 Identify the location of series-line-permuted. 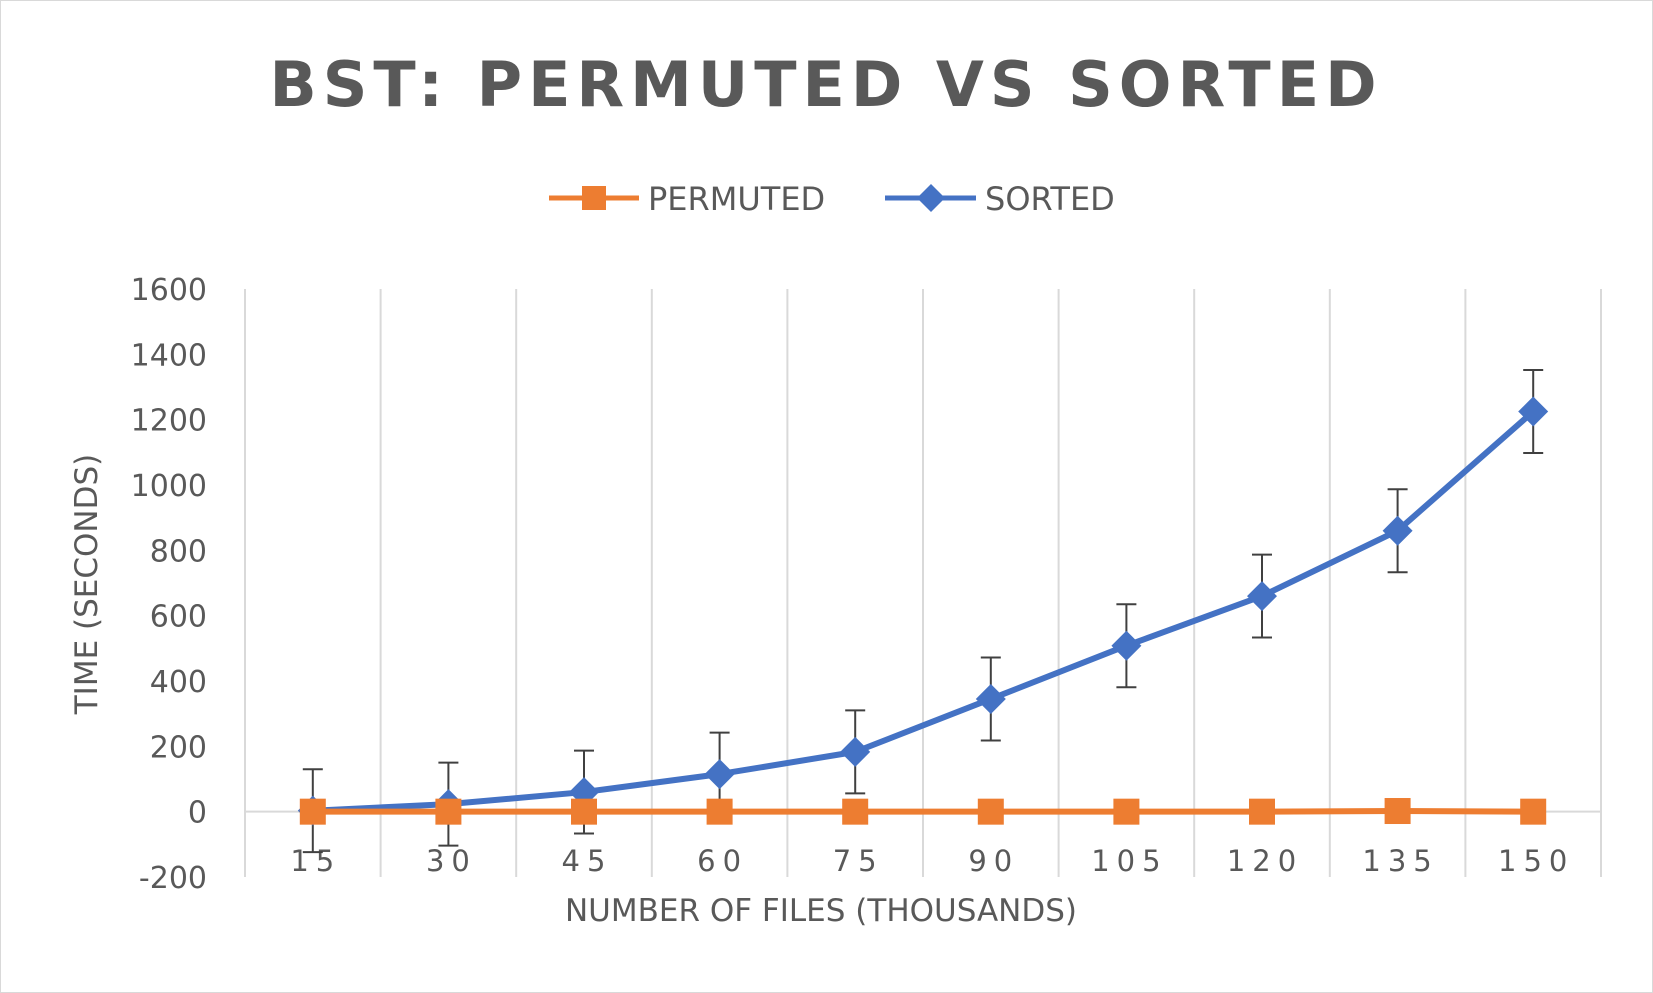
(923, 811).